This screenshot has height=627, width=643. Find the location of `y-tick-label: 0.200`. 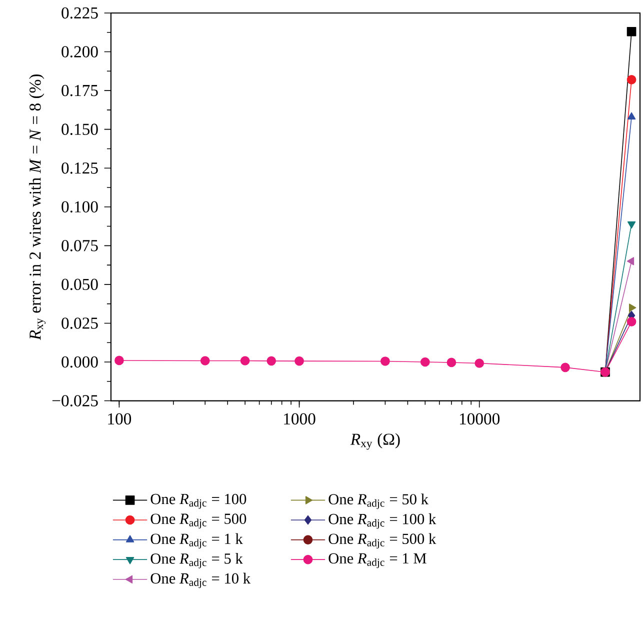

y-tick-label: 0.200 is located at coordinates (80, 52).